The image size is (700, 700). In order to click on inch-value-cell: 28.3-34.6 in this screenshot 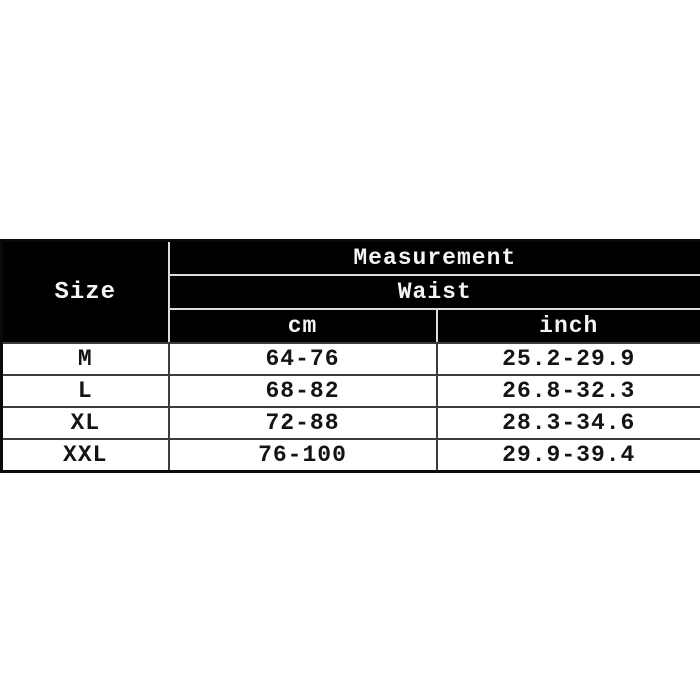, I will do `click(567, 423)`.